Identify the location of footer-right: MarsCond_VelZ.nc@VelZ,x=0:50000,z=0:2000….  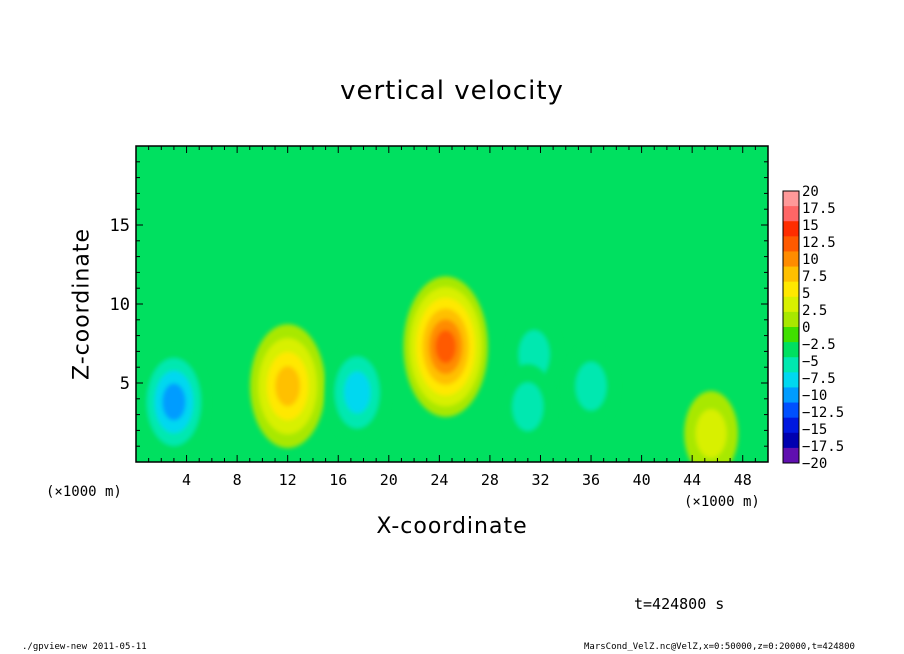
(719, 647).